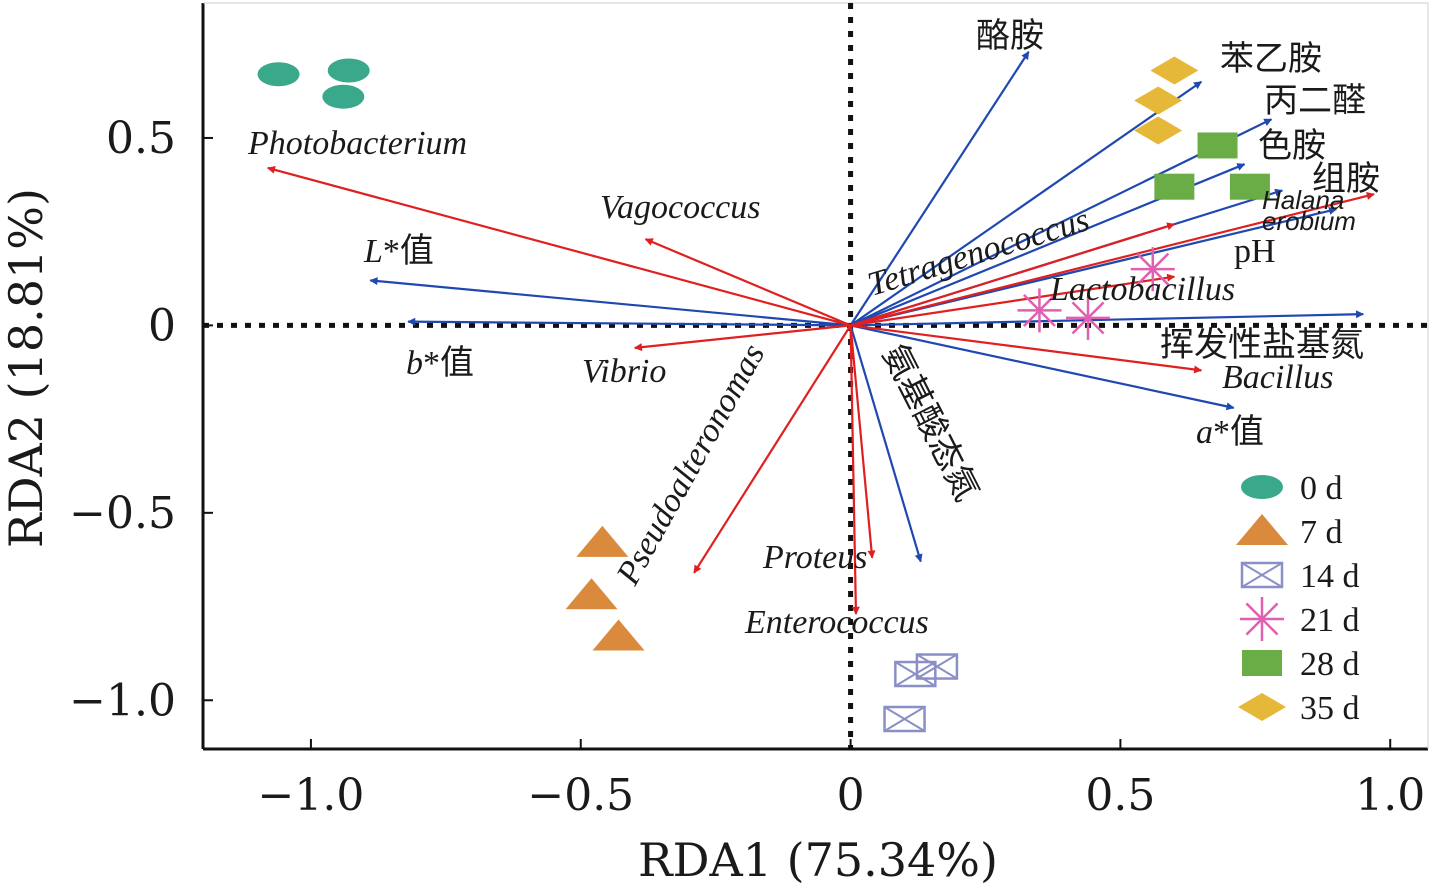  What do you see at coordinates (1277, 377) in the screenshot?
I see `label-bacillus: Bacillus` at bounding box center [1277, 377].